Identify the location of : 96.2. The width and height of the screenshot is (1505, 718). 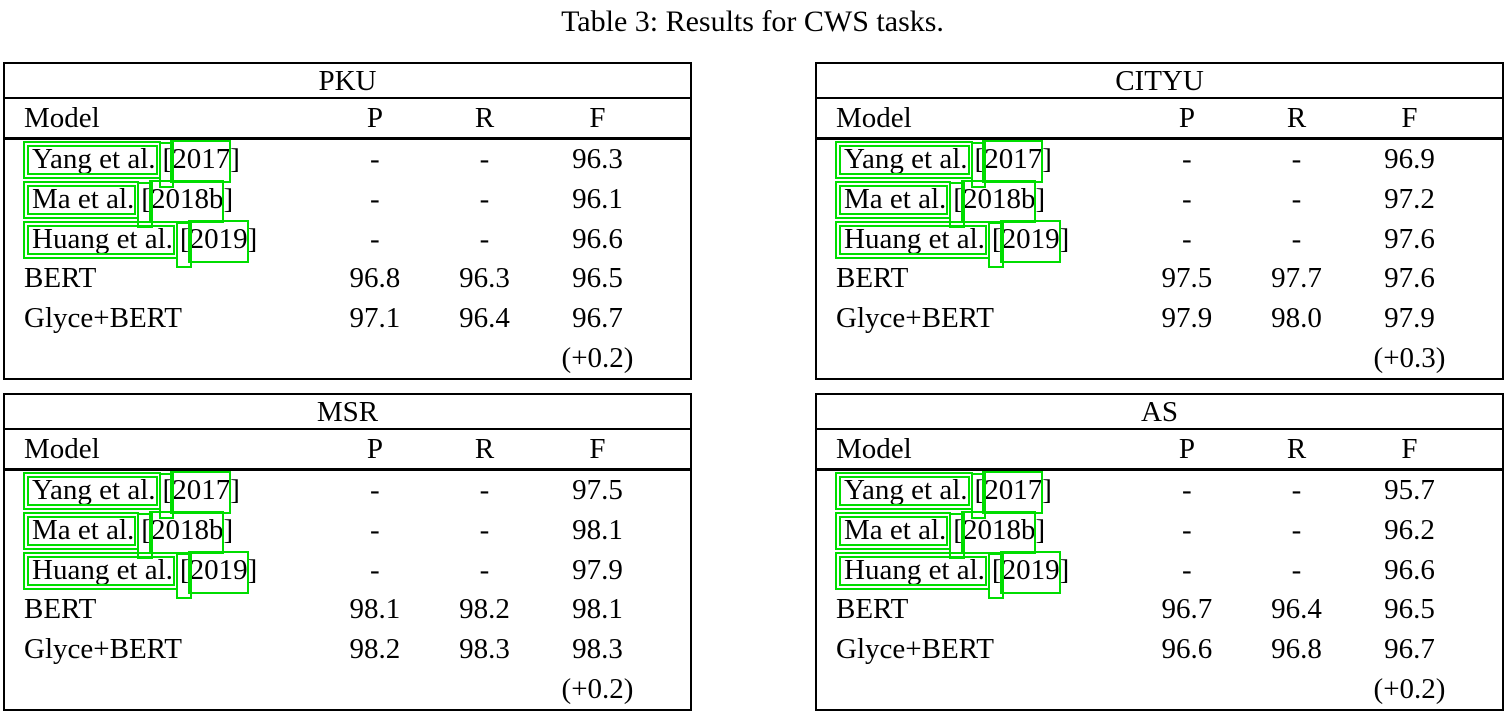
(1409, 529).